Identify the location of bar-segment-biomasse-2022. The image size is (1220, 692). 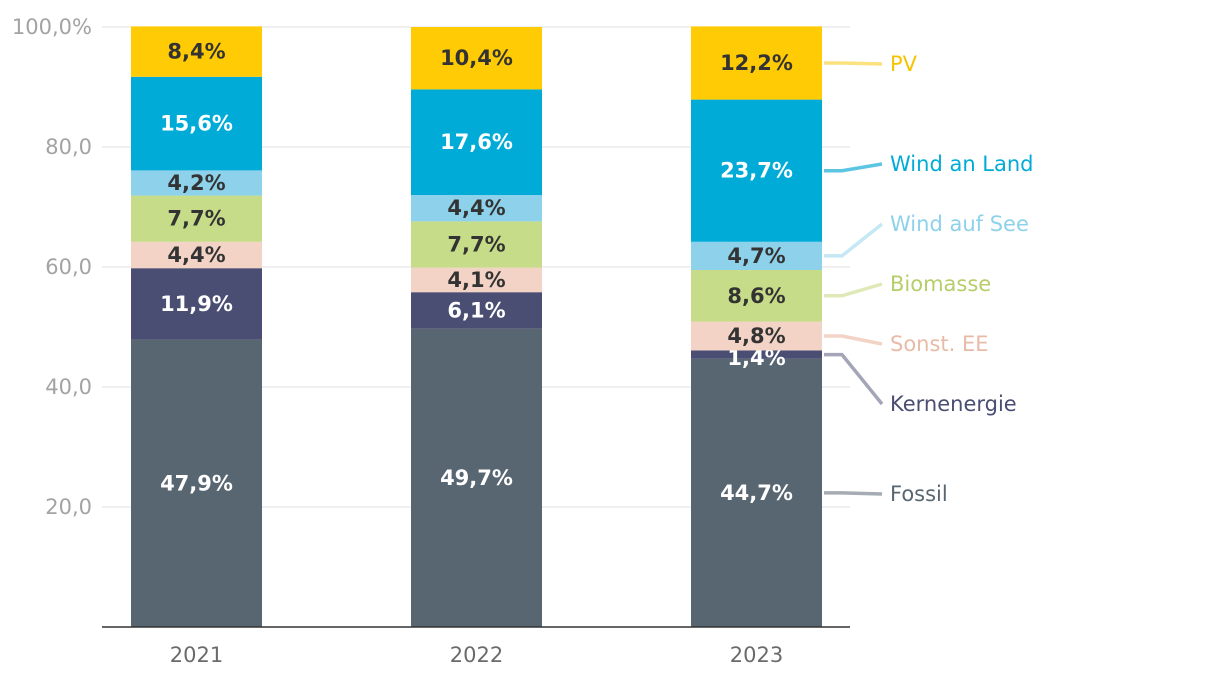
(476, 244).